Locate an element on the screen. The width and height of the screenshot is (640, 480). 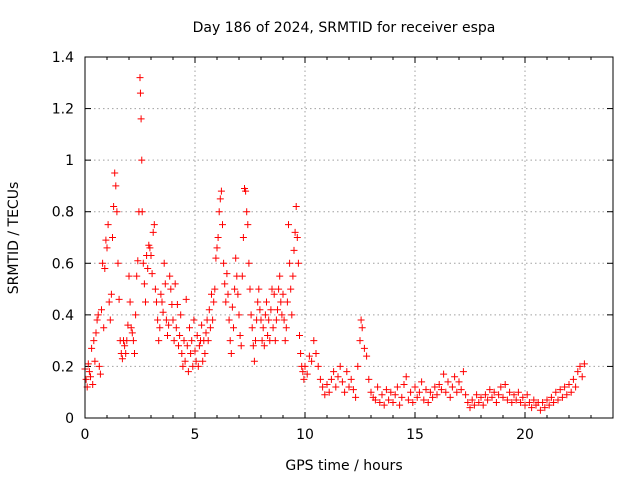
x-tick-label: 20 is located at coordinates (525, 435).